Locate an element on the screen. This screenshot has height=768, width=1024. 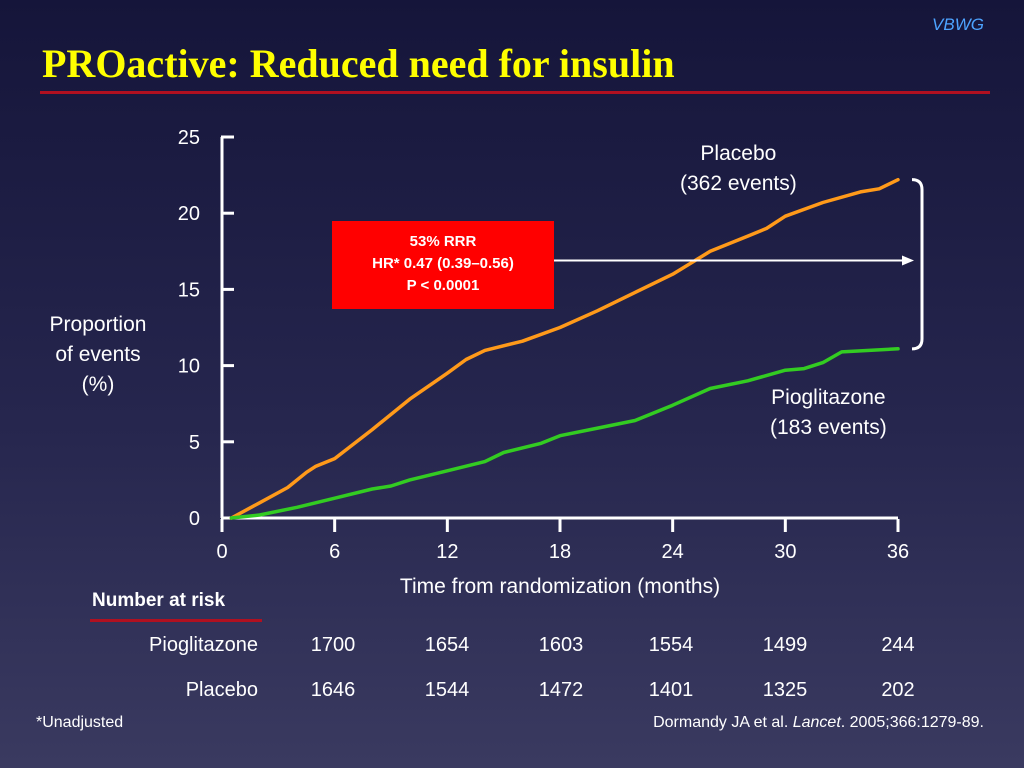
pioglitazone-series-line is located at coordinates (564, 433).